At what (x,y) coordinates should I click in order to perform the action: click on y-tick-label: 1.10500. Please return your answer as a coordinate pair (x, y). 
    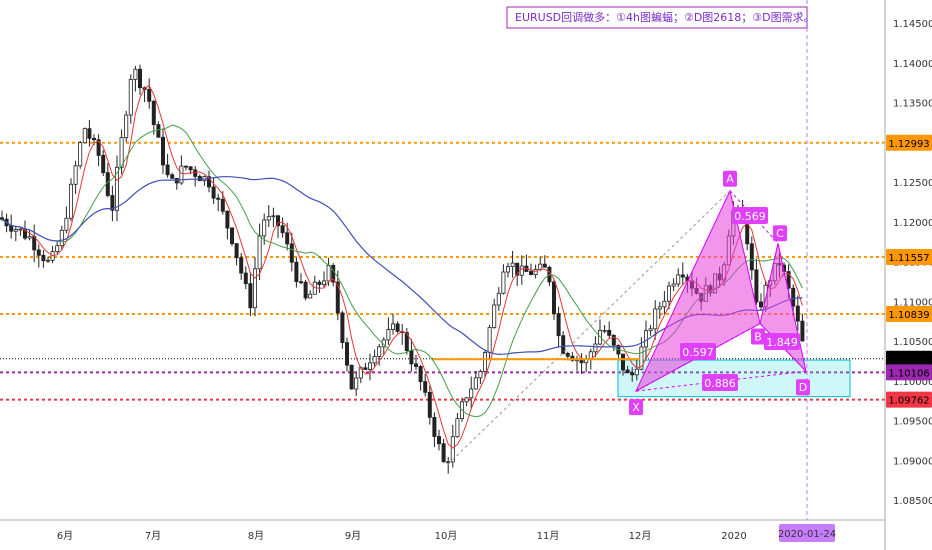
    Looking at the image, I should click on (912, 342).